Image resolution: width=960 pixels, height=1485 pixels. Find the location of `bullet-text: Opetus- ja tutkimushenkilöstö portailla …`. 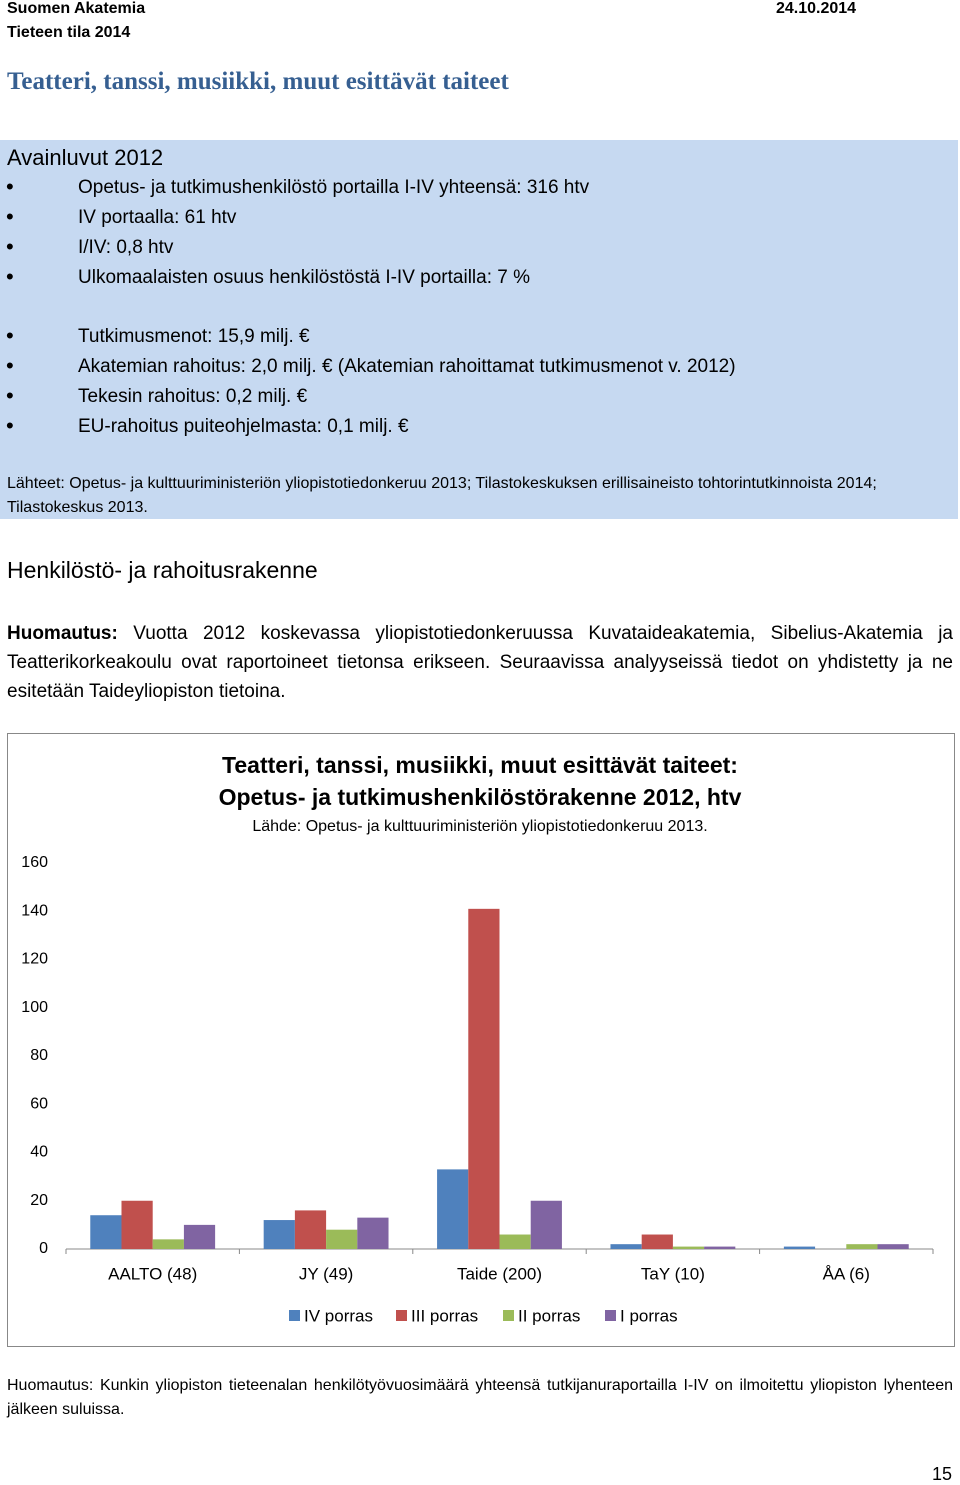

bullet-text: Opetus- ja tutkimushenkilöstö portailla … is located at coordinates (334, 187).